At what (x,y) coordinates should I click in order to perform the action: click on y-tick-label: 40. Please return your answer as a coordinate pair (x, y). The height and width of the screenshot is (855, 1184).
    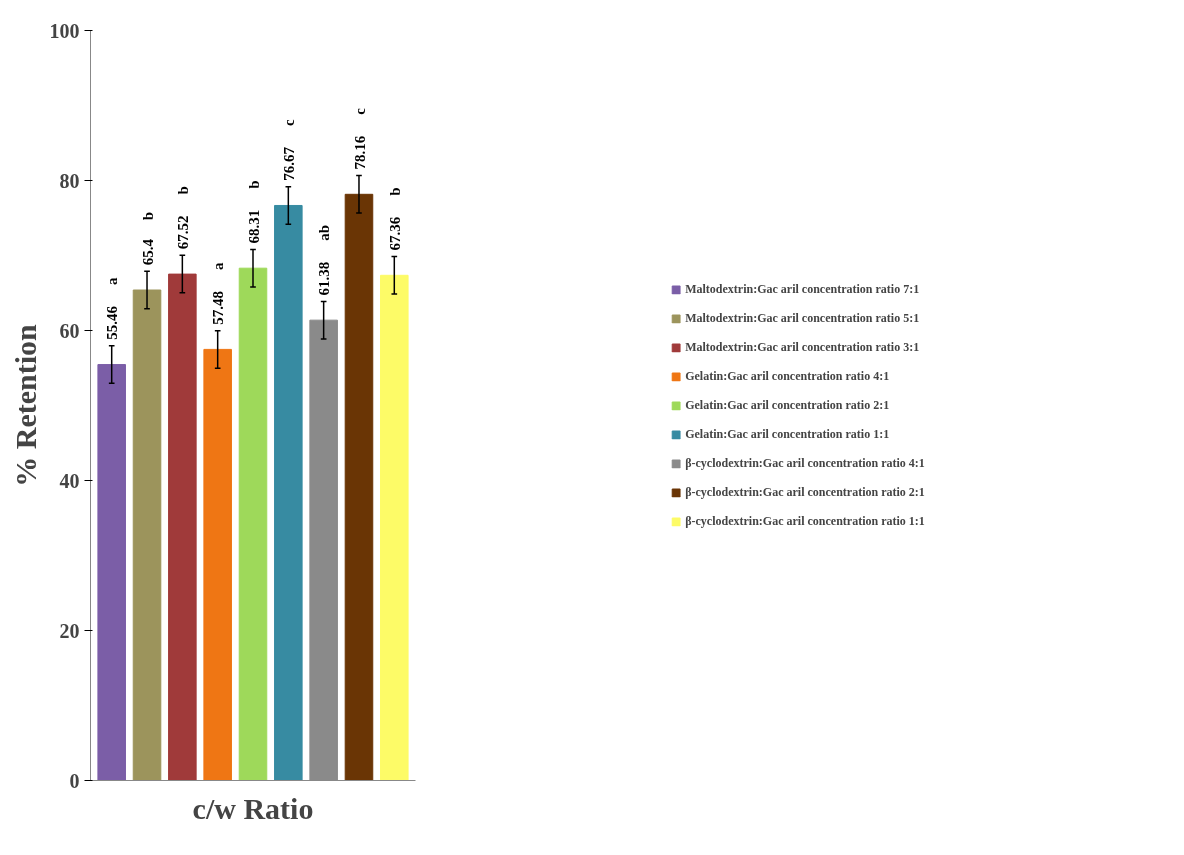
    Looking at the image, I should click on (69, 480).